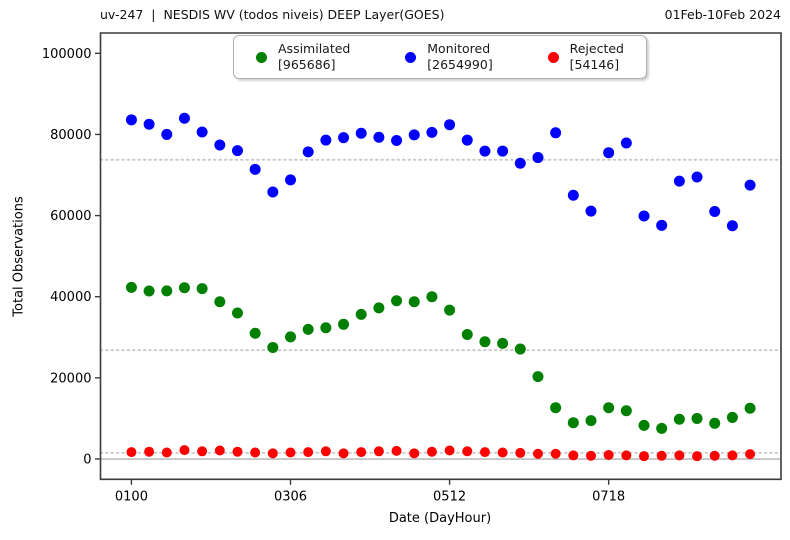  I want to click on y-tick-label: 20000, so click(70, 378).